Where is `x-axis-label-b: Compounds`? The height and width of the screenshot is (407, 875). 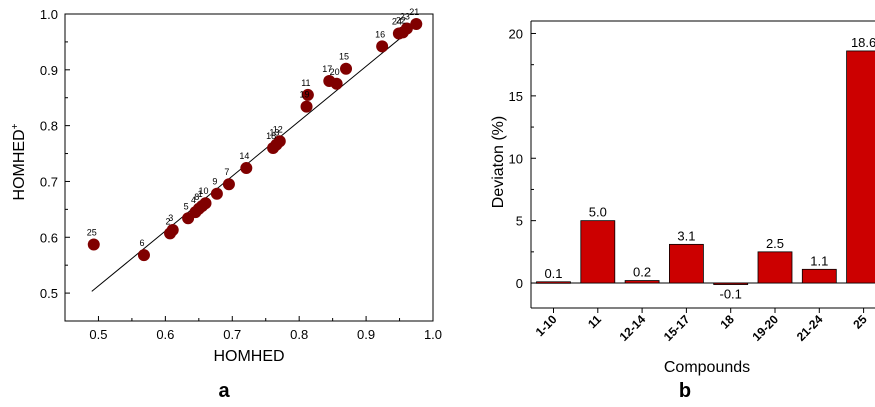
x-axis-label-b: Compounds is located at coordinates (707, 367).